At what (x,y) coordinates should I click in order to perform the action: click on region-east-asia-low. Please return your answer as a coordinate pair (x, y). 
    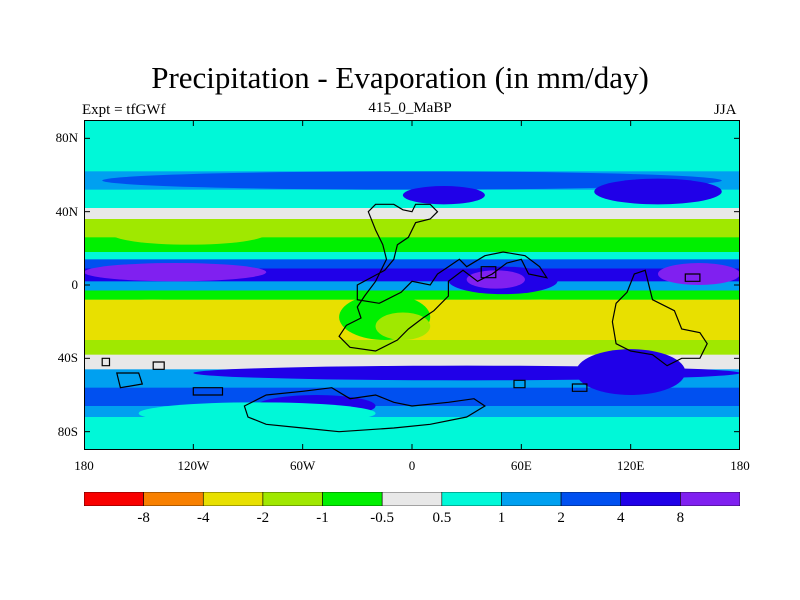
    Looking at the image, I should click on (658, 191).